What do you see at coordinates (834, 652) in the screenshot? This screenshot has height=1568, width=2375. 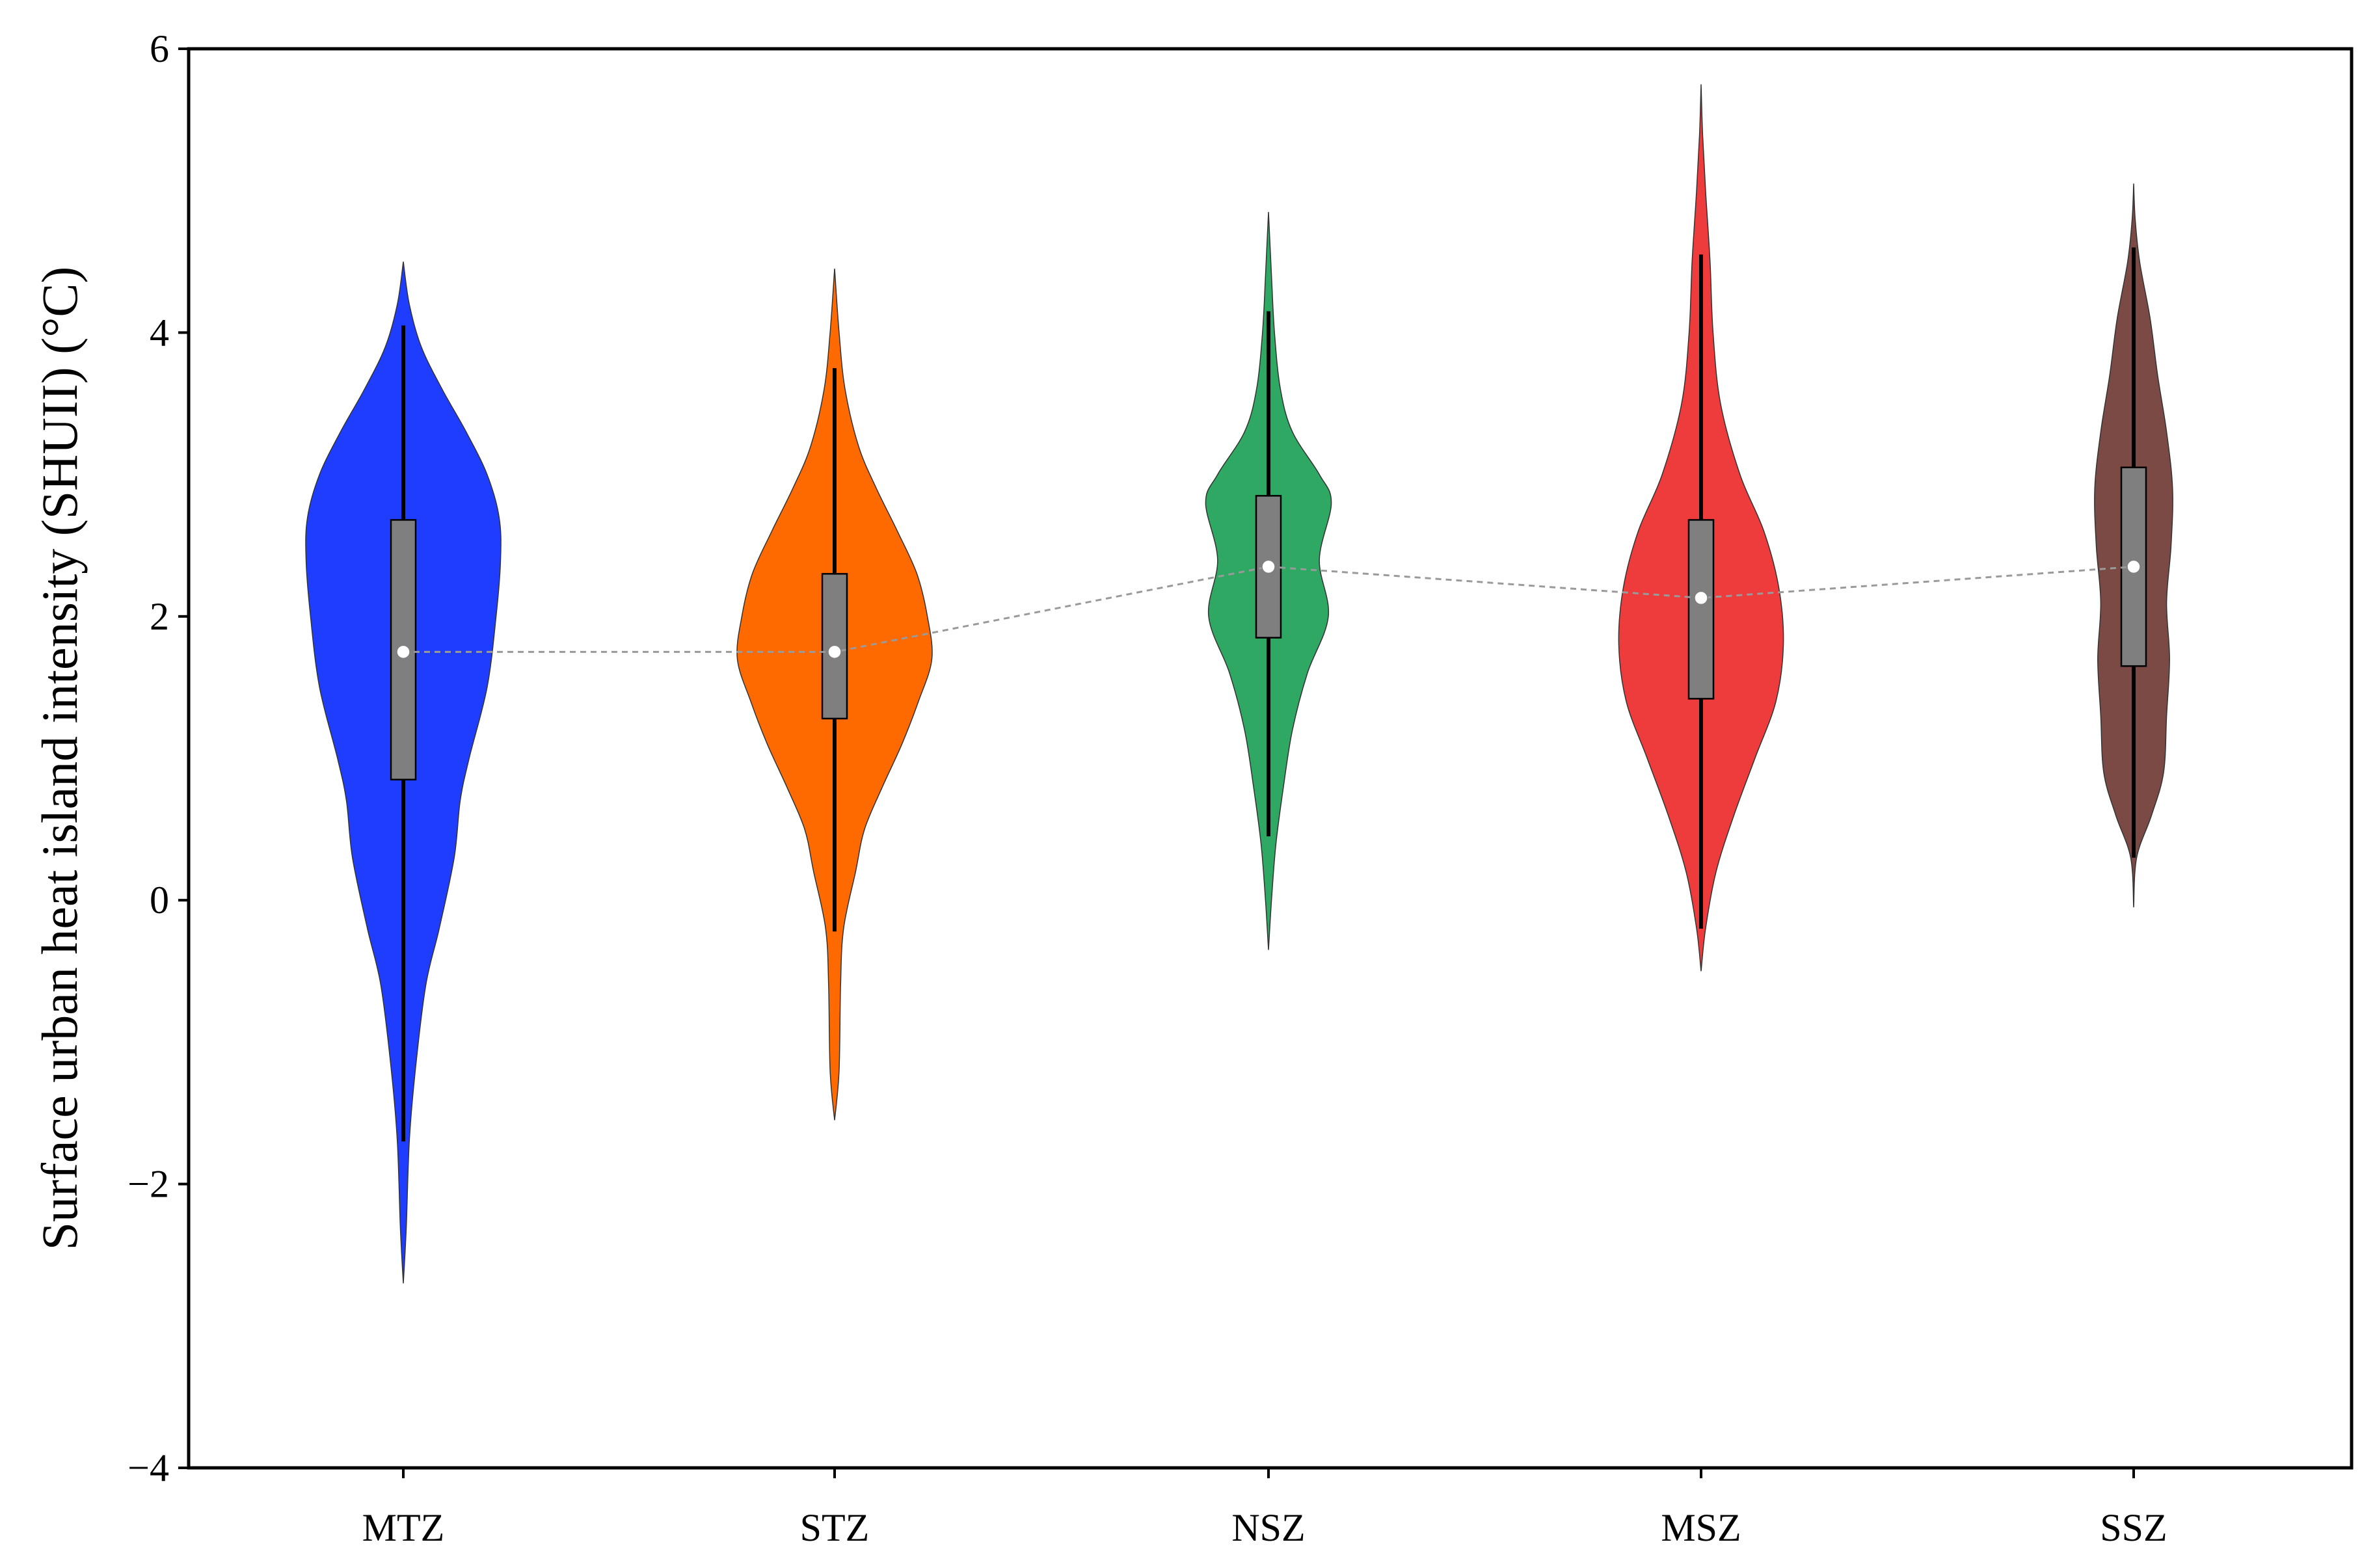 I see `median-marker-stz` at bounding box center [834, 652].